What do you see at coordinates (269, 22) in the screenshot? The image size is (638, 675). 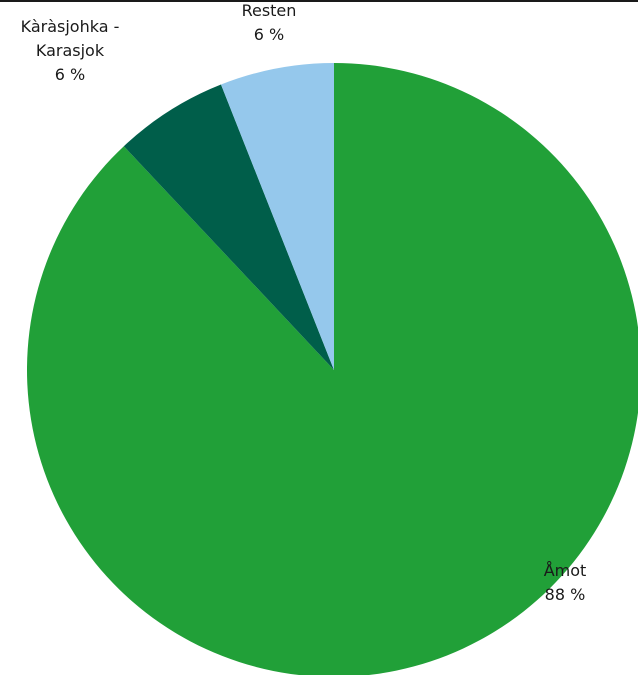 I see `slice-label-3: Resten 6 %` at bounding box center [269, 22].